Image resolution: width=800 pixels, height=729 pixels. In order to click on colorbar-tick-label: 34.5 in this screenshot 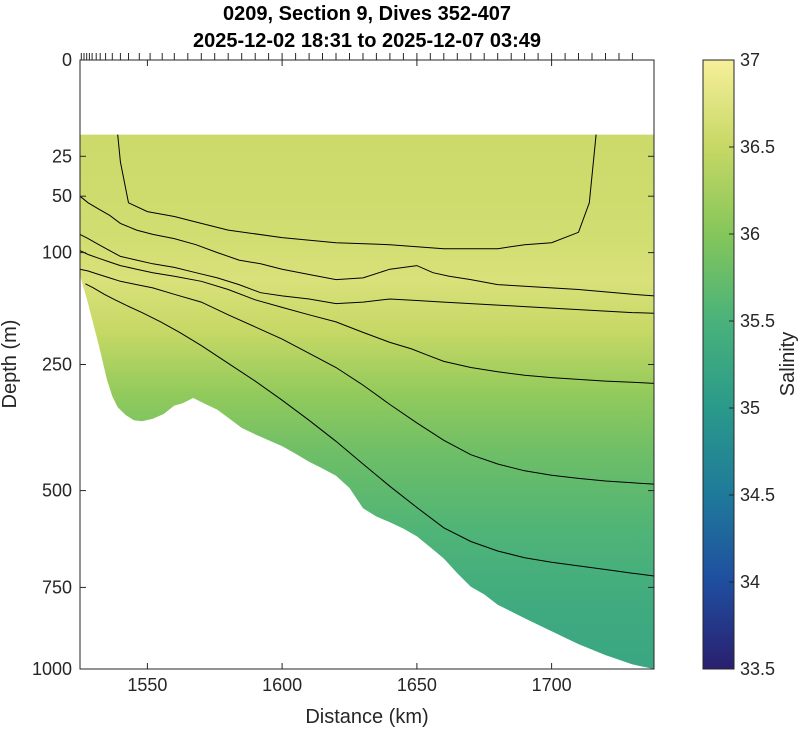, I will do `click(757, 495)`.